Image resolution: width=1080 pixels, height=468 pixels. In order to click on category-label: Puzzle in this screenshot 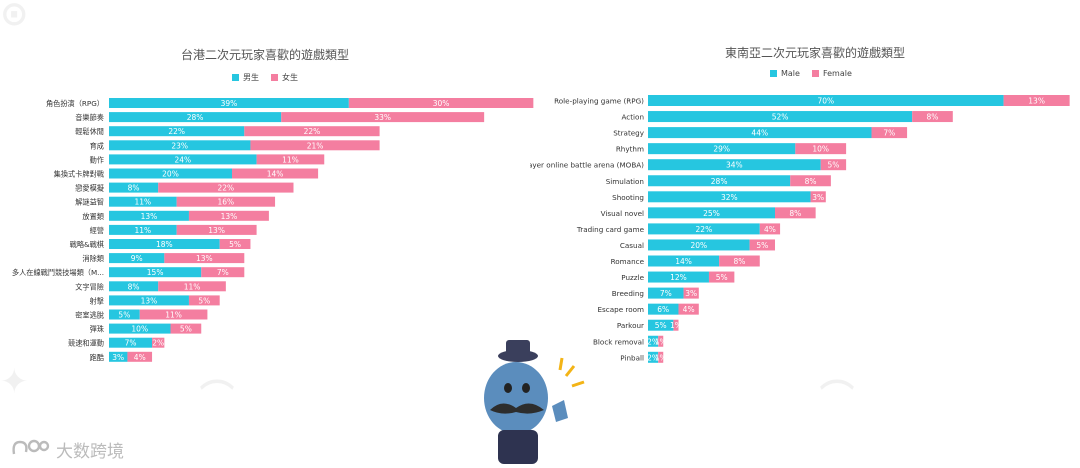, I will do `click(632, 277)`.